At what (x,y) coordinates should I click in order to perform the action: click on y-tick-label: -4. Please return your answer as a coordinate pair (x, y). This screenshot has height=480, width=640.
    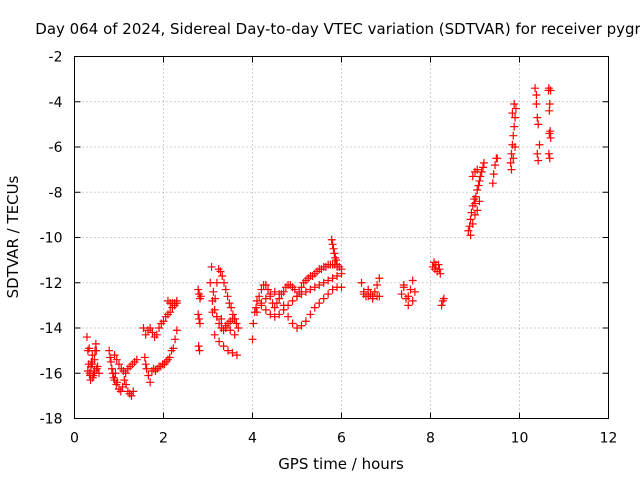
    Looking at the image, I should click on (56, 103).